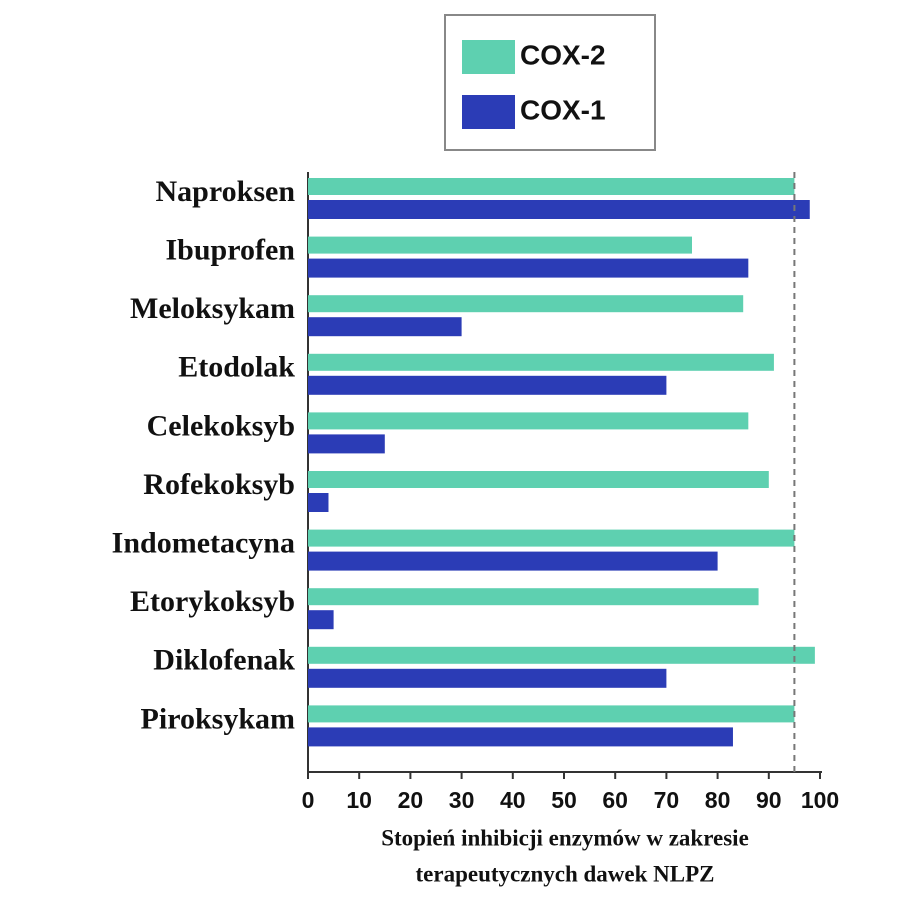 The image size is (917, 904). I want to click on x-tick-label: 90, so click(769, 800).